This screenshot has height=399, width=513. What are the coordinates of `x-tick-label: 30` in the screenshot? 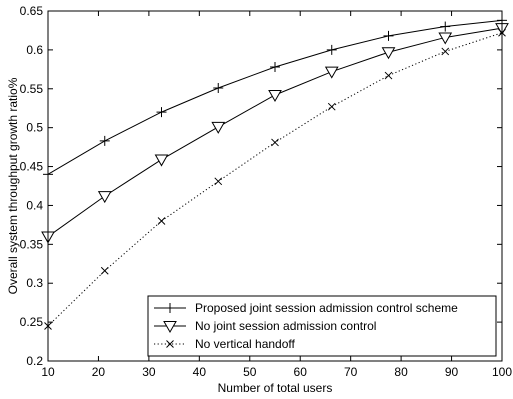 It's located at (149, 372).